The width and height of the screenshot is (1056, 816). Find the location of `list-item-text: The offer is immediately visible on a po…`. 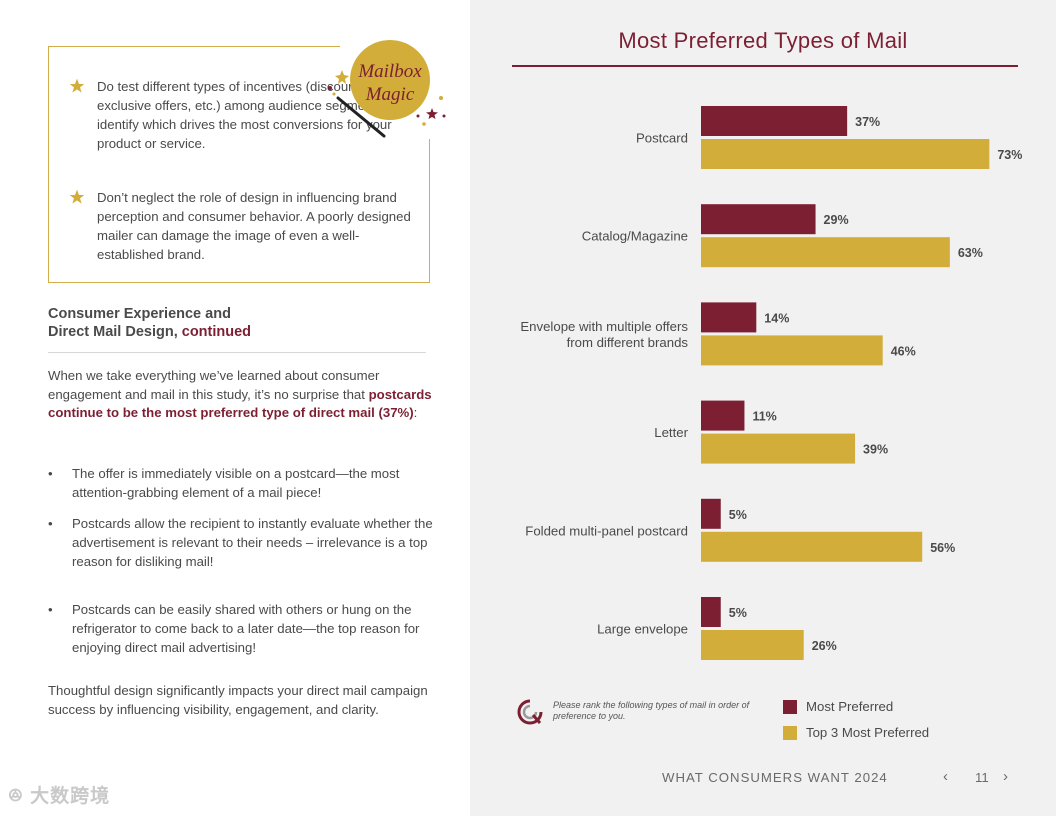

list-item-text: The offer is immediately visible on a po… is located at coordinates (236, 483).